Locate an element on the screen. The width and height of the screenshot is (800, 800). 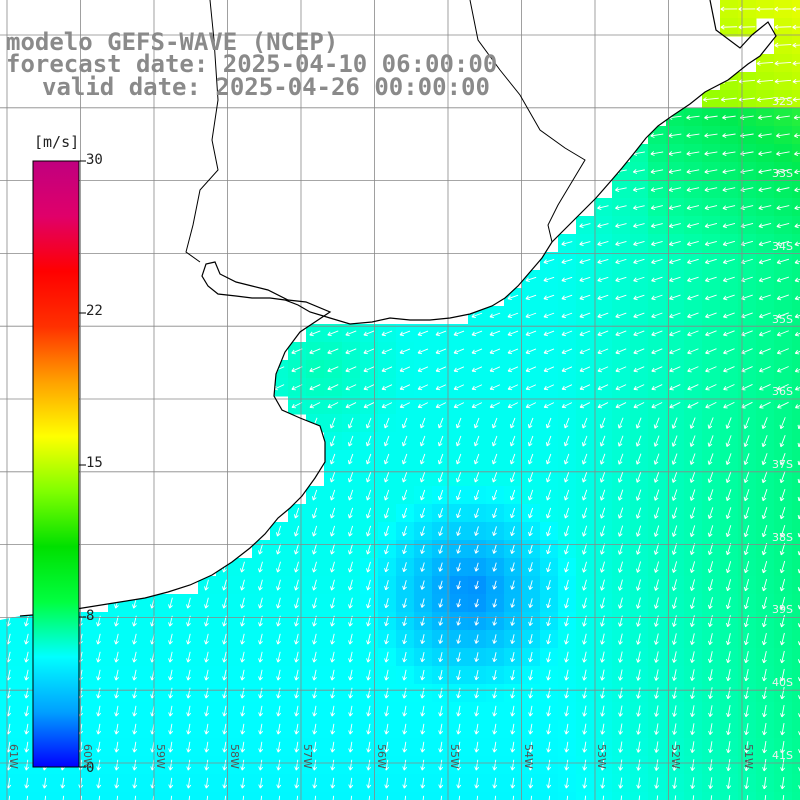
speed-cell is located at coordinates (796, 135).